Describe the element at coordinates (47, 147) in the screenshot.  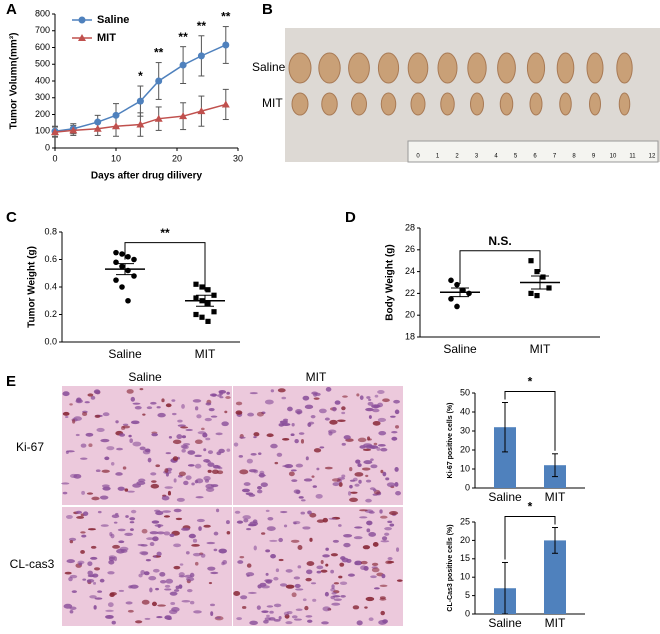
I see `y-tick-label: 0` at that location.